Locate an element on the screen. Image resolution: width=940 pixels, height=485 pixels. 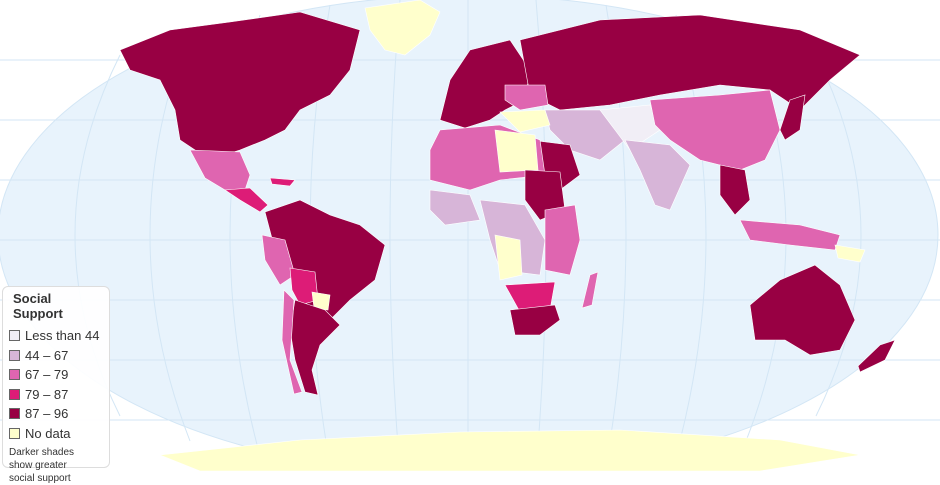
legend-item-79-87: 79 – 87 is located at coordinates (56, 395).